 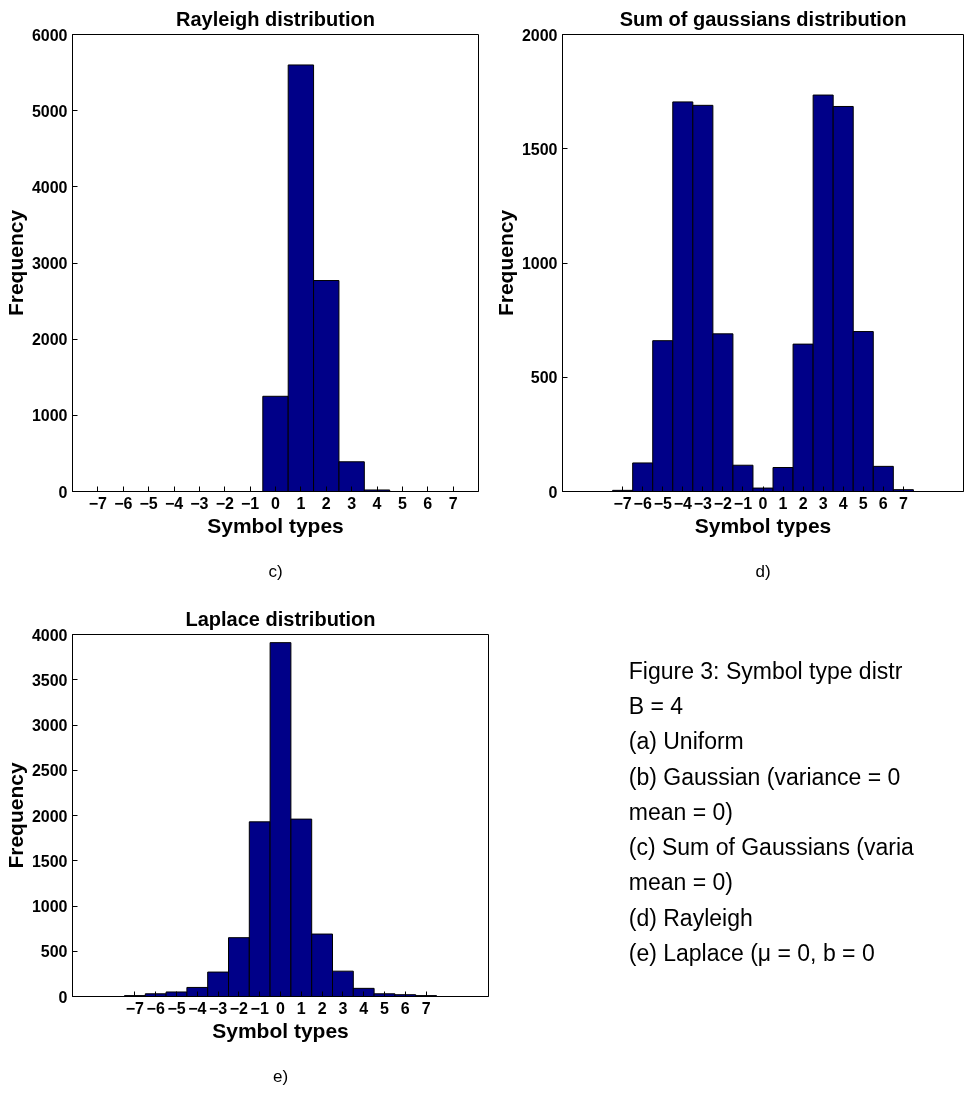 What do you see at coordinates (656, 705) in the screenshot?
I see `text: B = 4` at bounding box center [656, 705].